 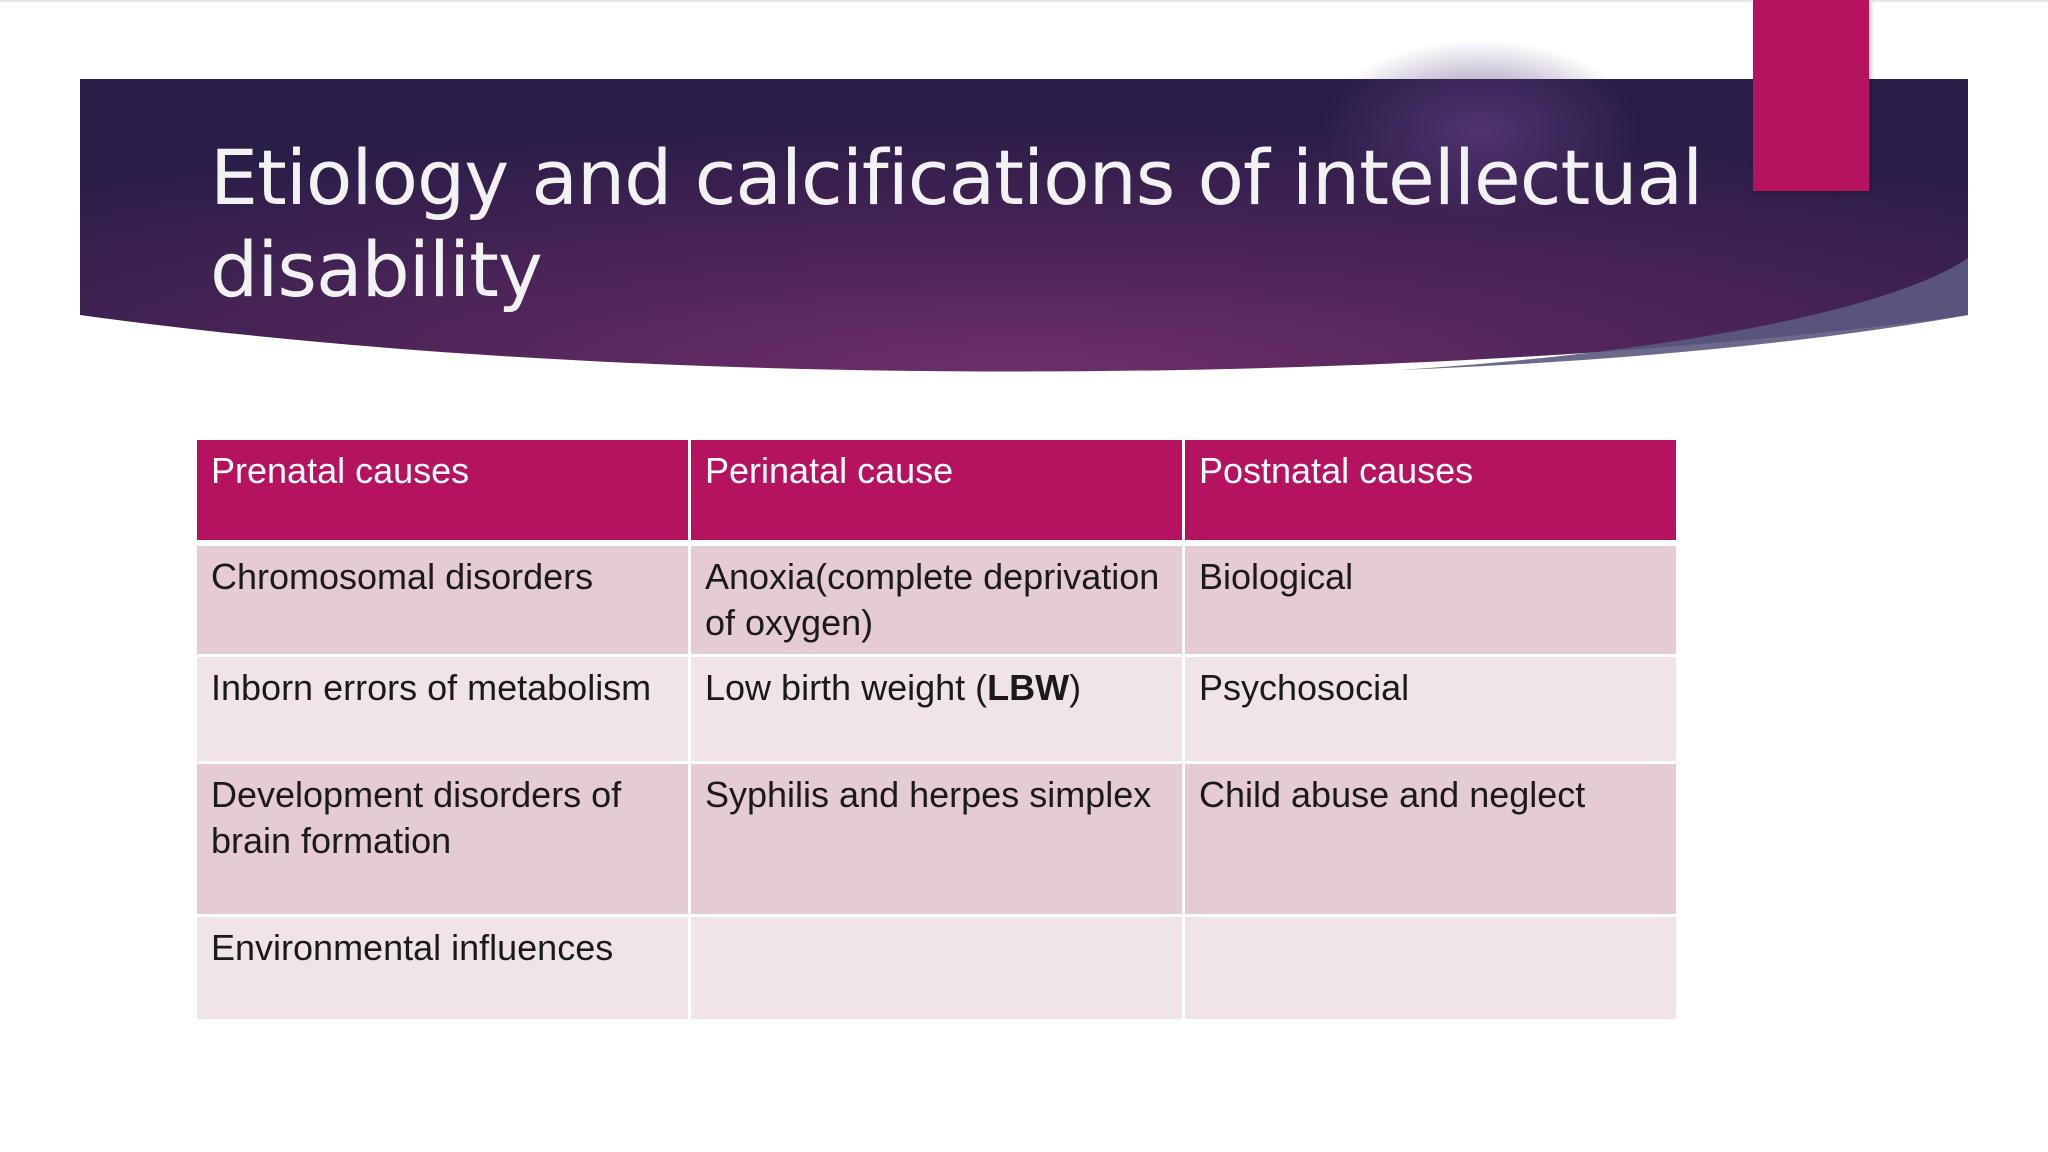 What do you see at coordinates (1430, 709) in the screenshot?
I see `cell-postnatal: Psychosocial` at bounding box center [1430, 709].